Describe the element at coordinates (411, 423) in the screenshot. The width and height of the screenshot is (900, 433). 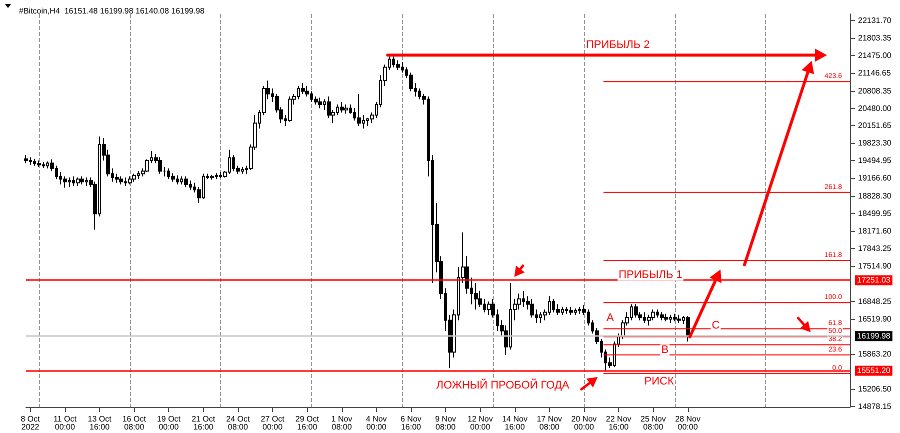
I see `x-tick-label: 6 Nov 16:00` at that location.